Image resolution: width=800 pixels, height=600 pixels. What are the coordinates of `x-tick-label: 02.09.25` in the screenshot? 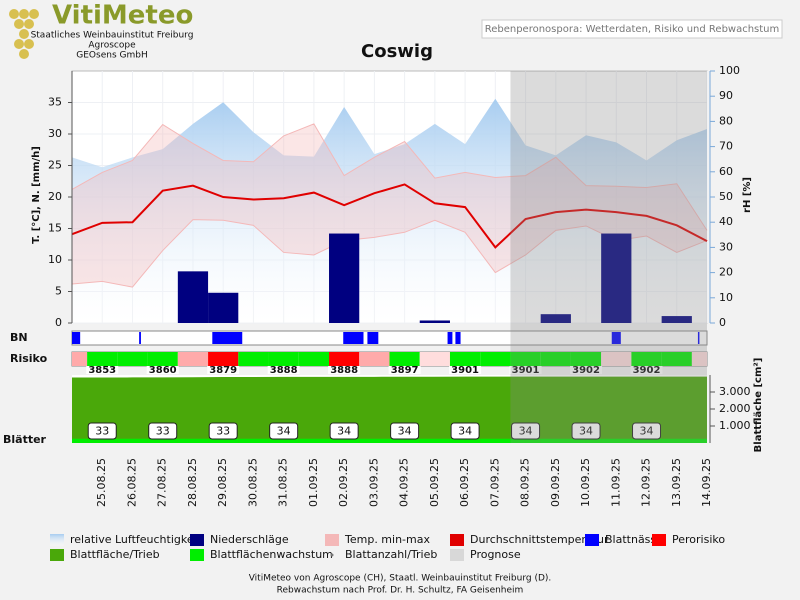 It's located at (343, 482).